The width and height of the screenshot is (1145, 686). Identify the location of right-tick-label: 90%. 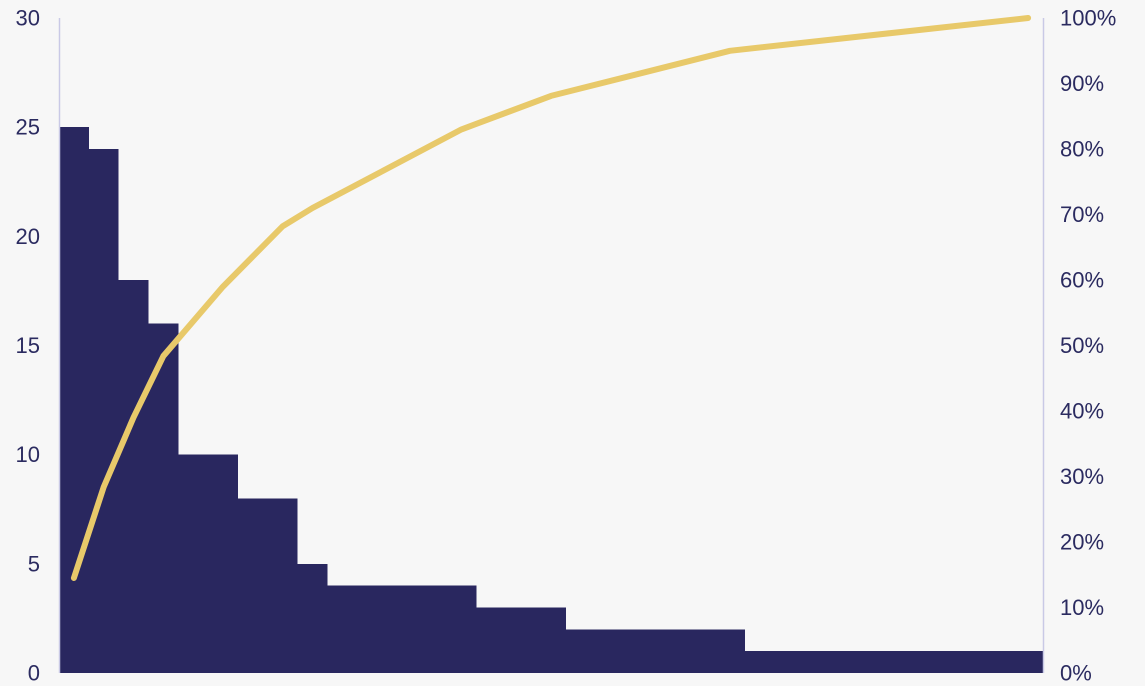
(1082, 83).